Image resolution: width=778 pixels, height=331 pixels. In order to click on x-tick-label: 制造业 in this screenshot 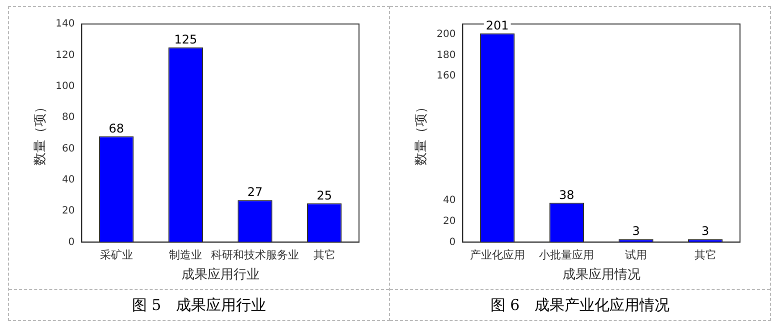, I will do `click(185, 255)`.